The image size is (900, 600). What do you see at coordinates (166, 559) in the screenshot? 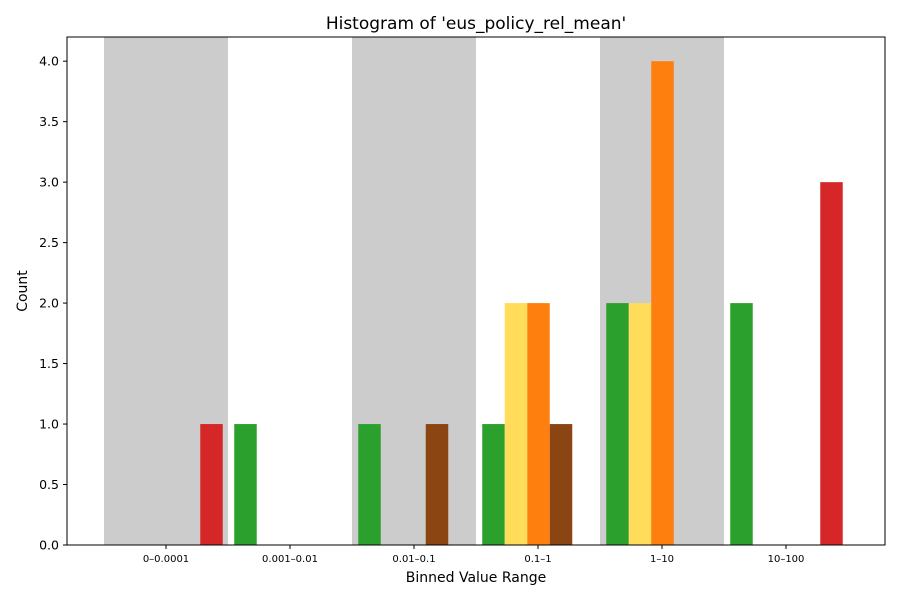
I see `x-tick-label: 0–0.0001` at bounding box center [166, 559].